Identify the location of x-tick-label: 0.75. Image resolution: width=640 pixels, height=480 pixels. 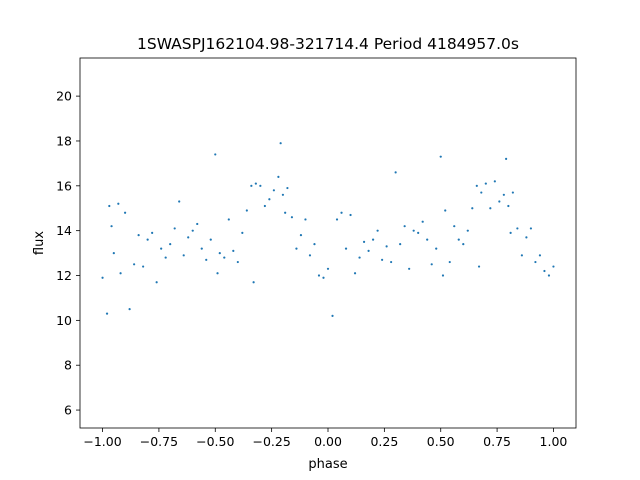
(497, 441).